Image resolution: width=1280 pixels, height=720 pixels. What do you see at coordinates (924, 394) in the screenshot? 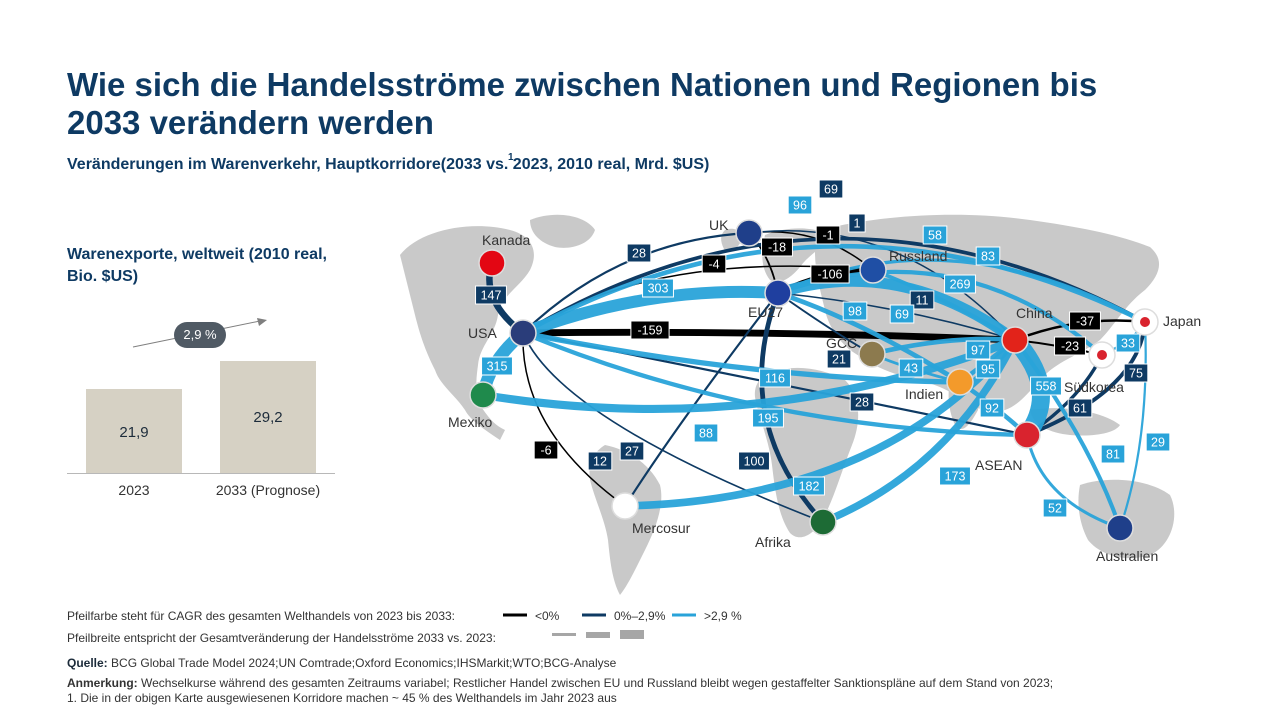
I see `region-name: Indien` at bounding box center [924, 394].